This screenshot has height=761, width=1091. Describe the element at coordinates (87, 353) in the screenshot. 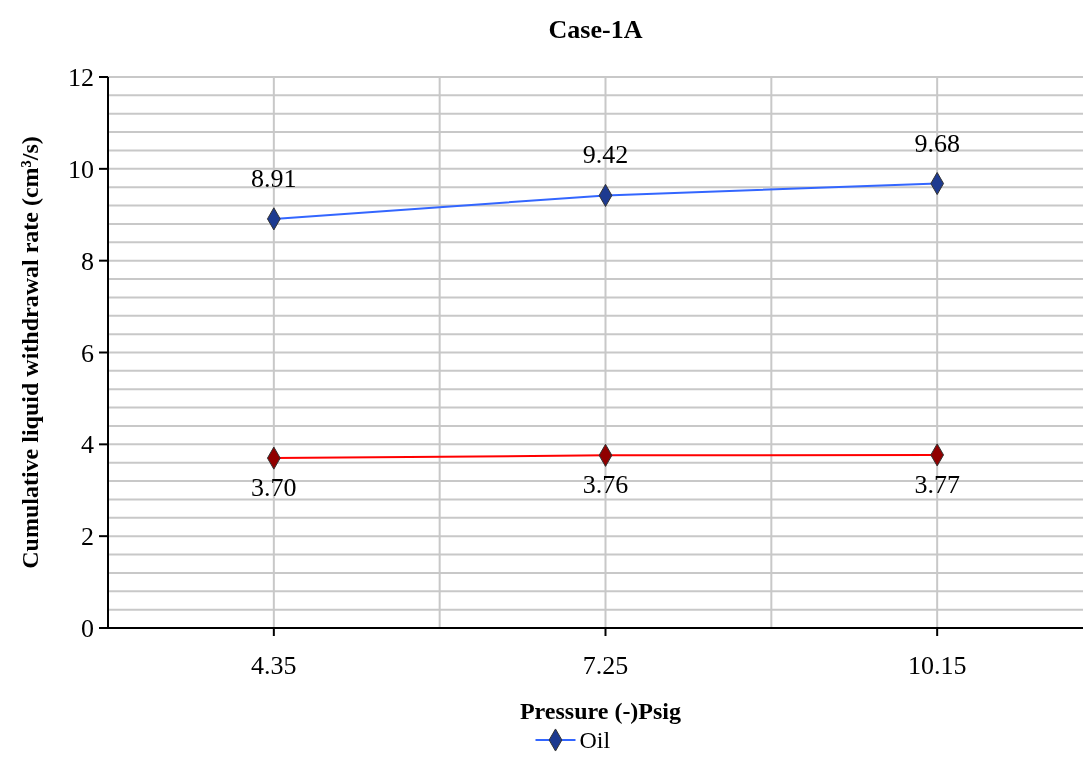

I see `y-tick-label: 6` at that location.